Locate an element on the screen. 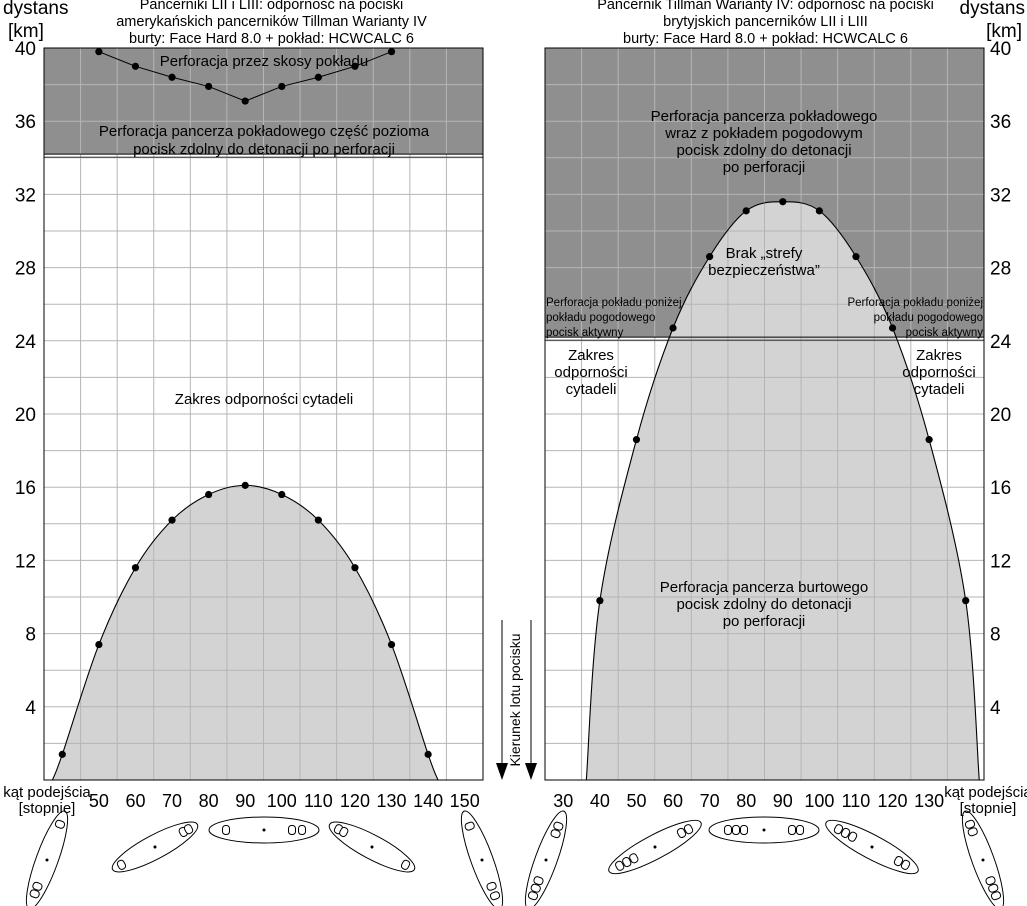 The image size is (1027, 906). y-axis-label: [km] is located at coordinates (26, 31).